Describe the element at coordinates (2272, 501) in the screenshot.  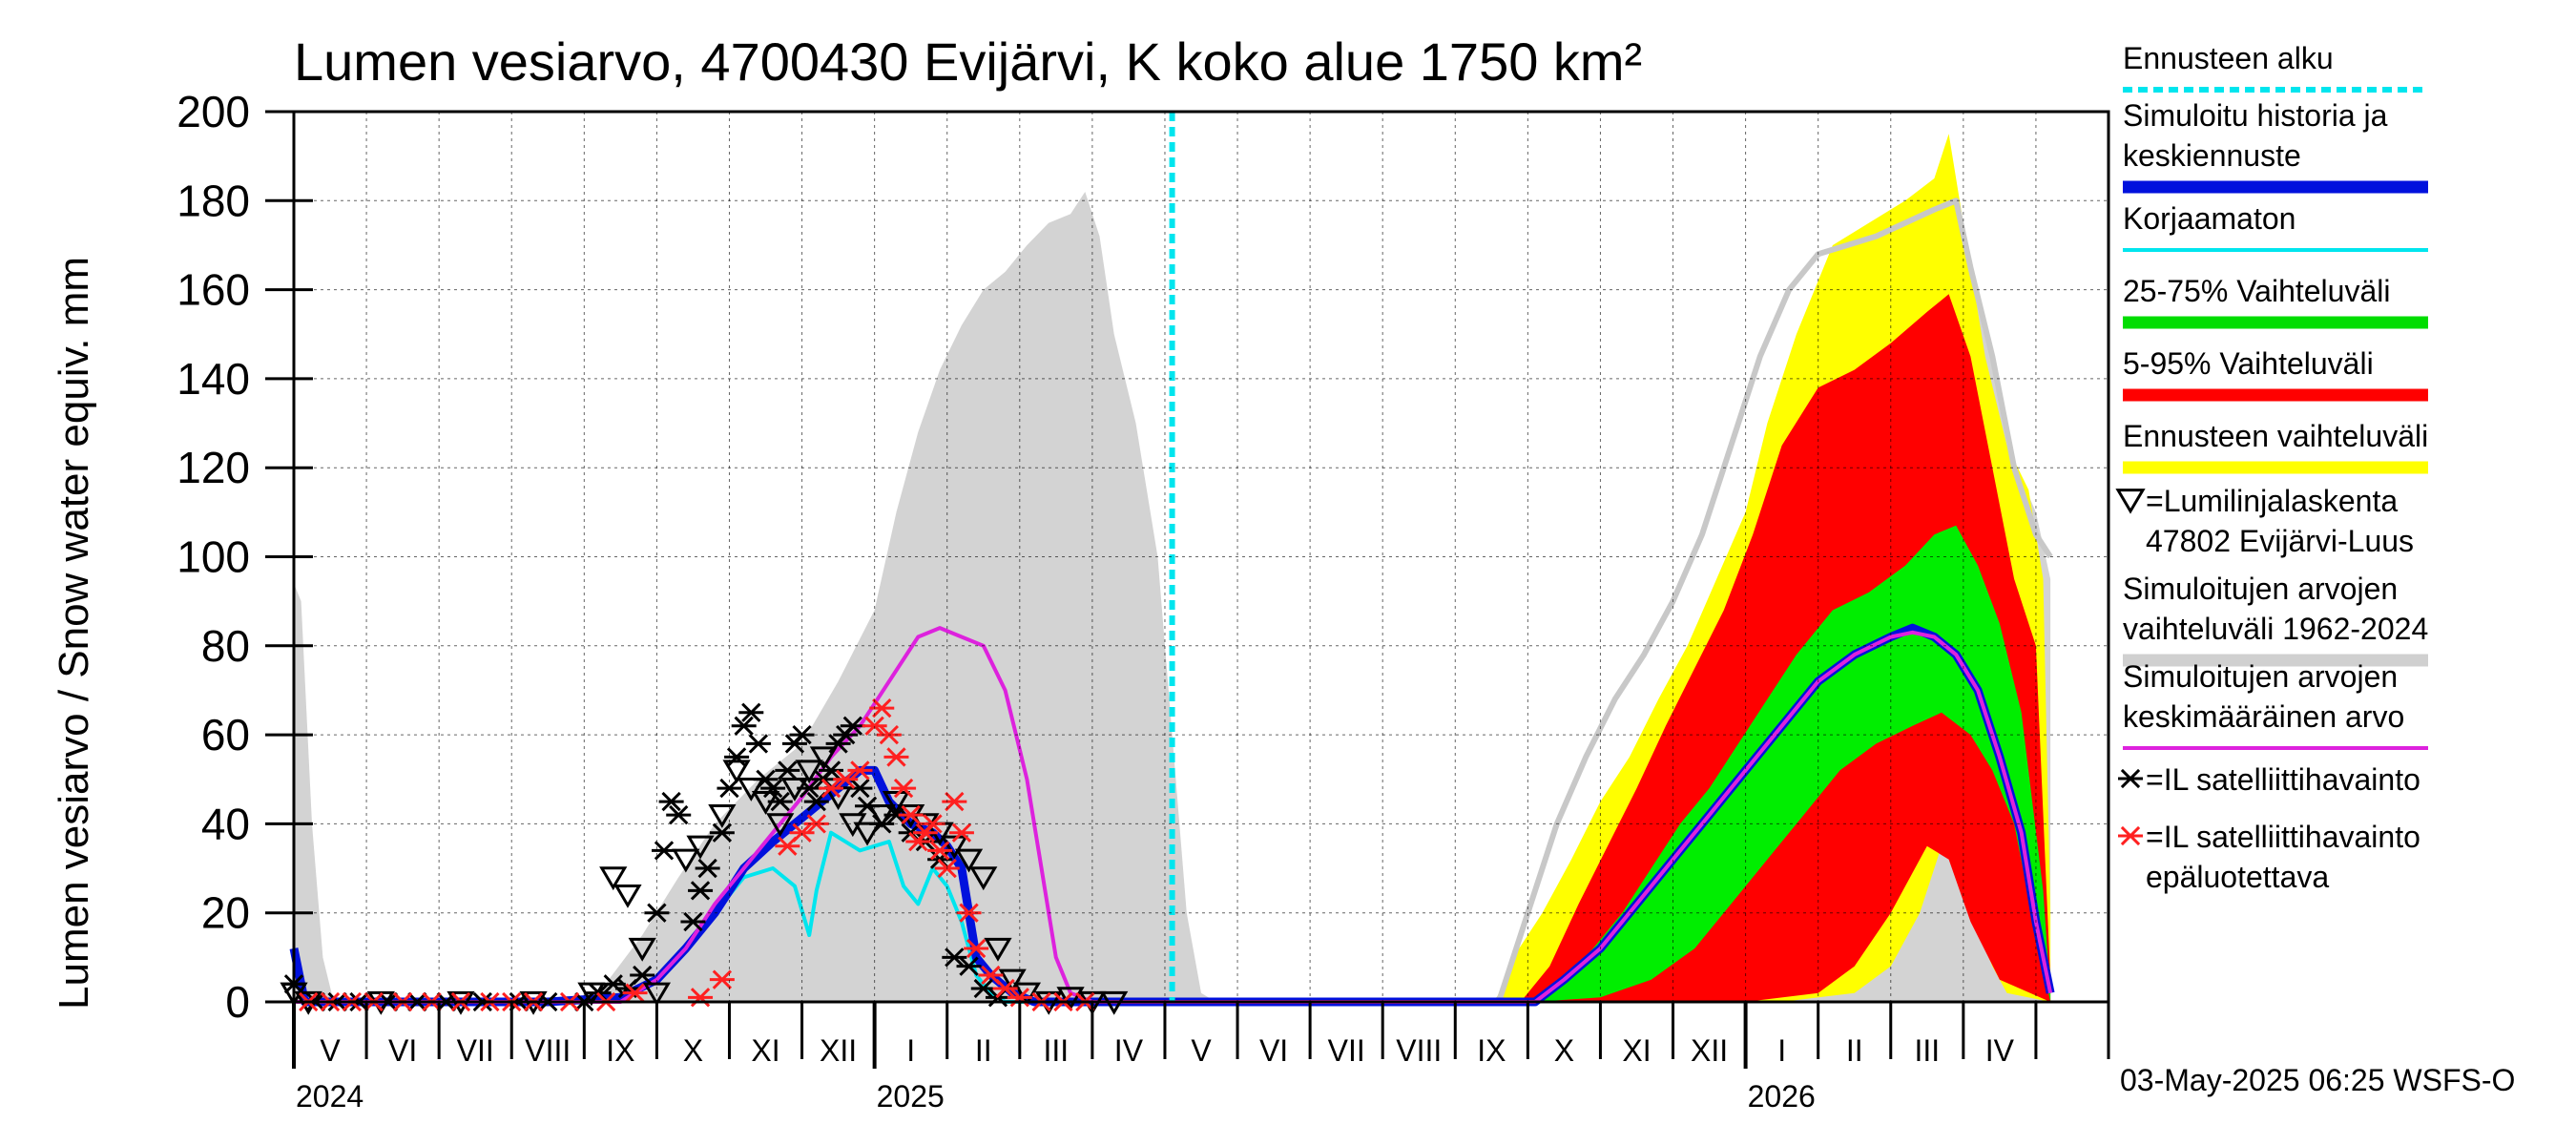
I see `legend-label: =Lumilinjalaskenta` at that location.